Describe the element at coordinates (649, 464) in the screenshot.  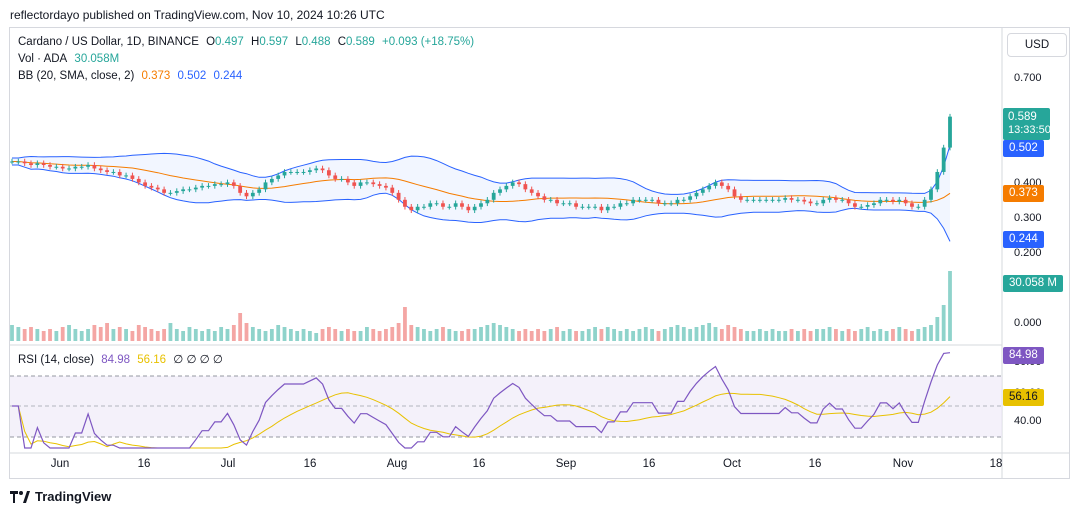
I see `time-label: 16` at that location.